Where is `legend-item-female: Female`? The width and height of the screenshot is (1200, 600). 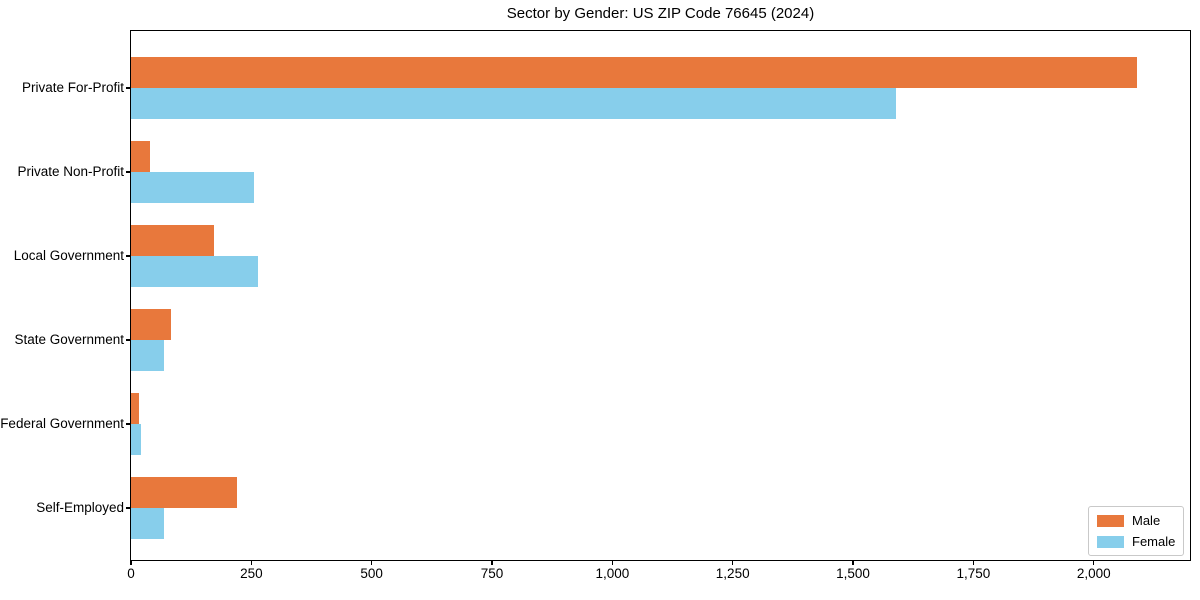 legend-item-female: Female is located at coordinates (1136, 541).